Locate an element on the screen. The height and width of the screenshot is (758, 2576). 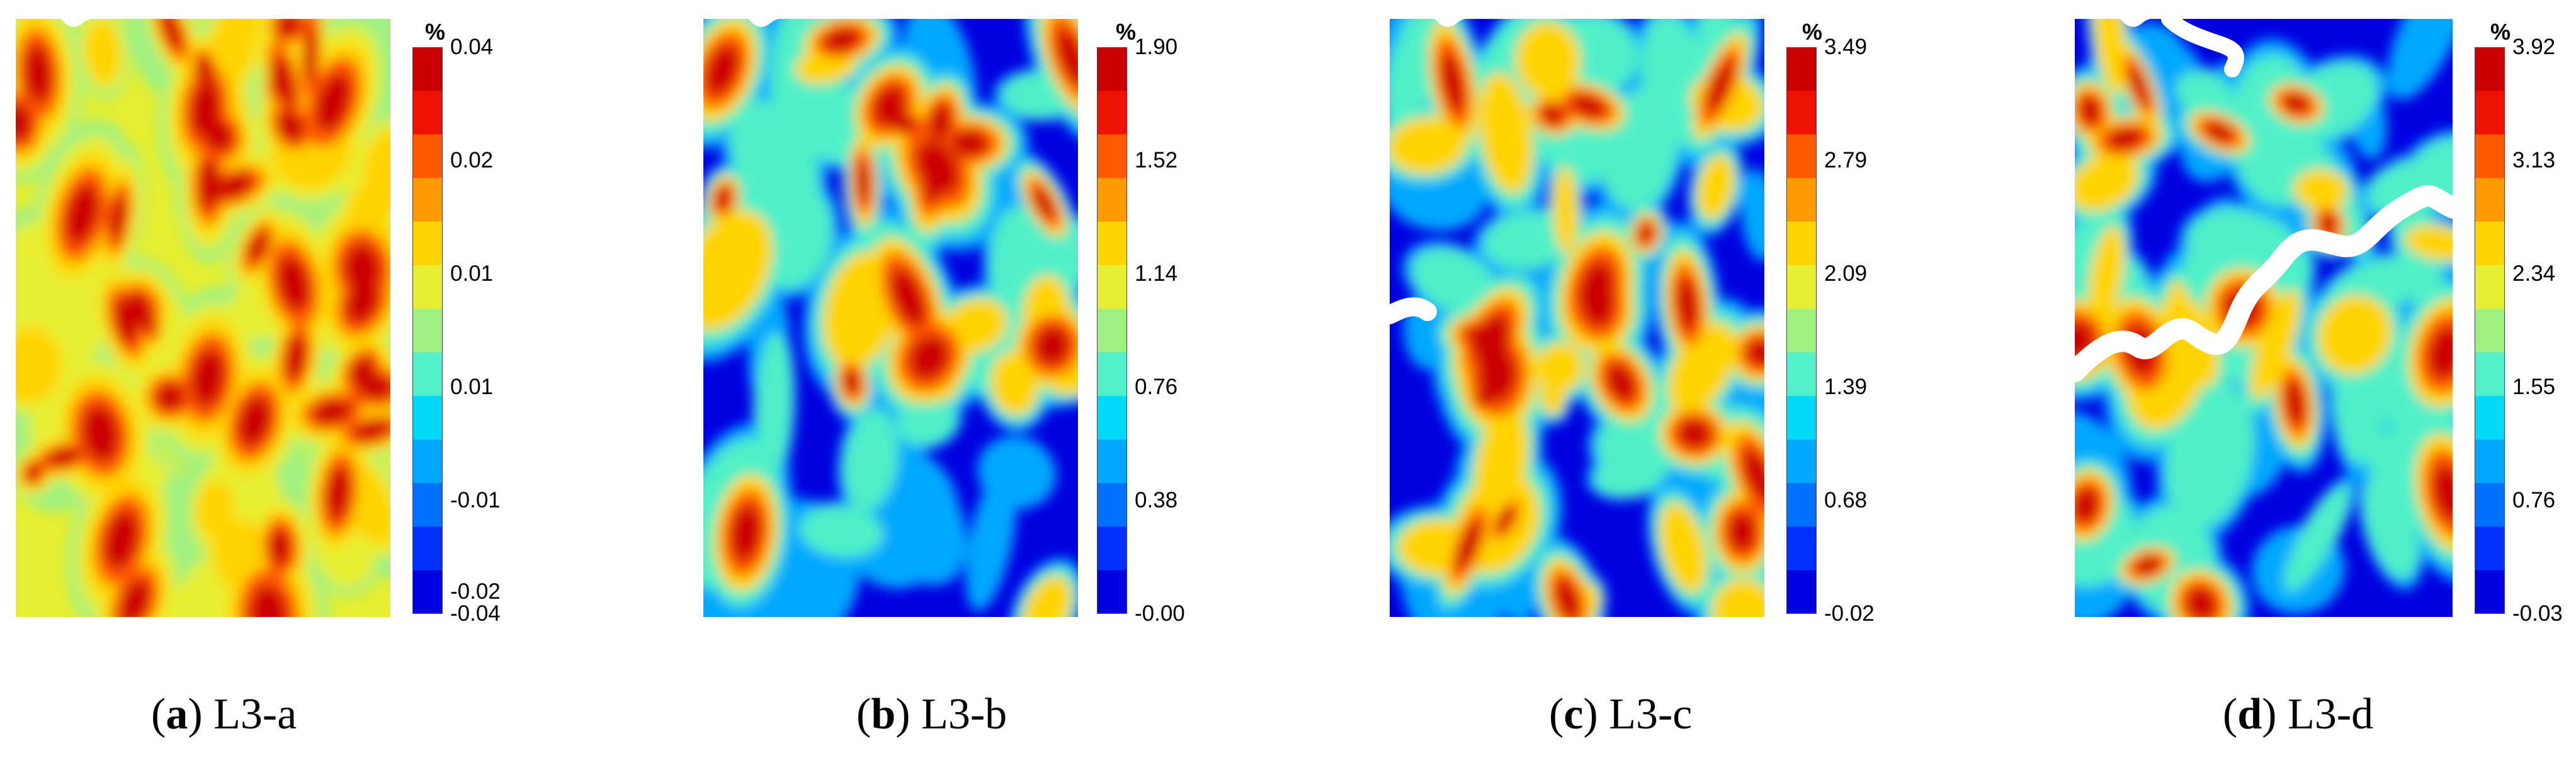
colorbar-unit-c: % is located at coordinates (1812, 32).